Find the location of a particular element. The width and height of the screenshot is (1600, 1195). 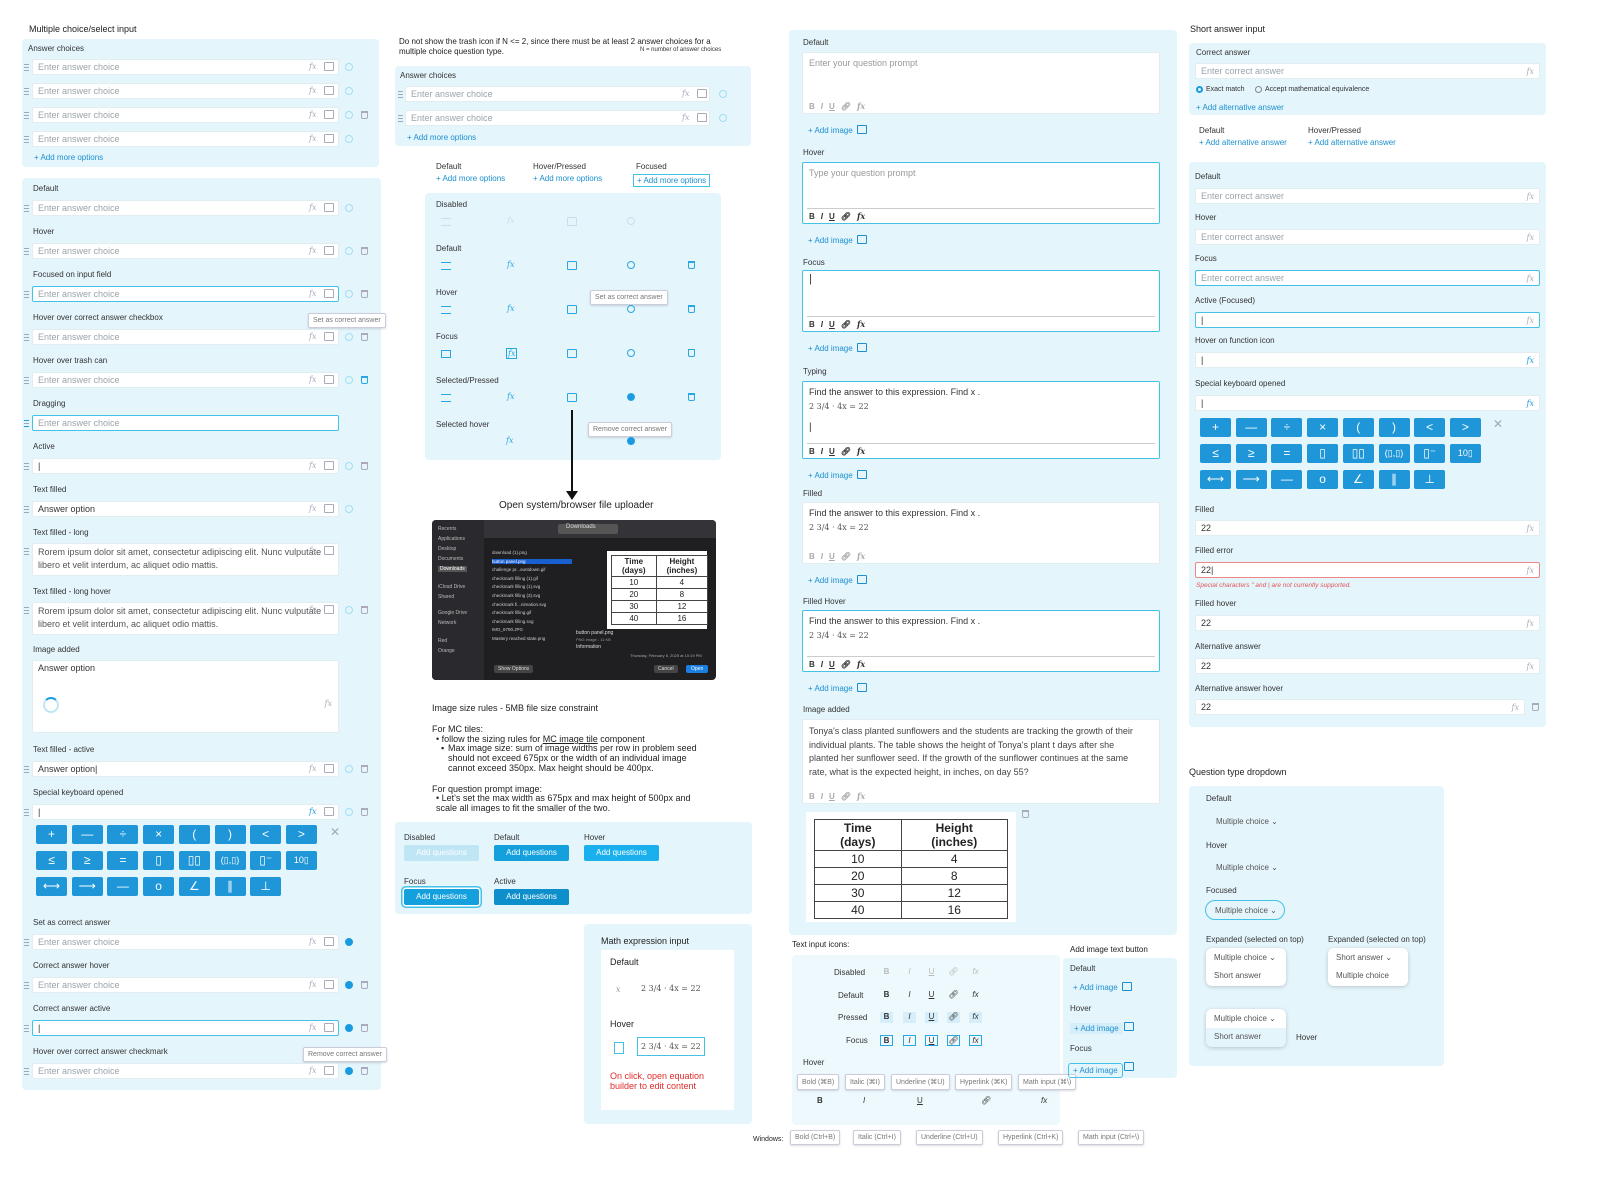

keyboard-key: ▯⁻ is located at coordinates (1430, 453).